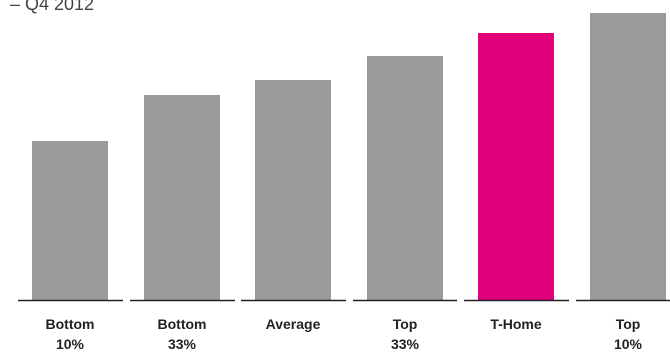 The height and width of the screenshot is (353, 670). I want to click on chart-subtitle: – Q4 2012, so click(52, 7).